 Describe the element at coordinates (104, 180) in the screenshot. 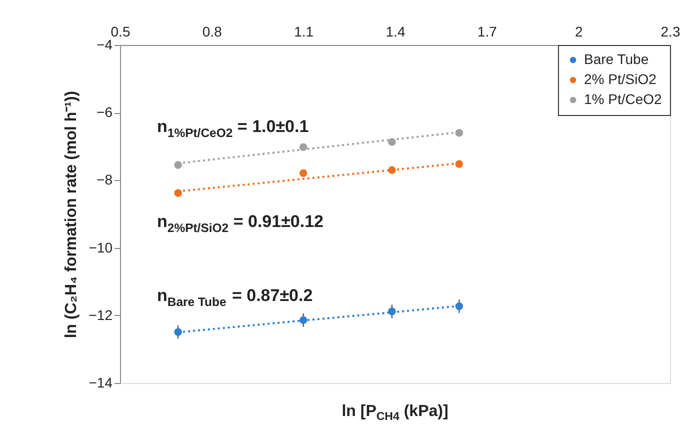

I see `y-tick-label: −8` at that location.